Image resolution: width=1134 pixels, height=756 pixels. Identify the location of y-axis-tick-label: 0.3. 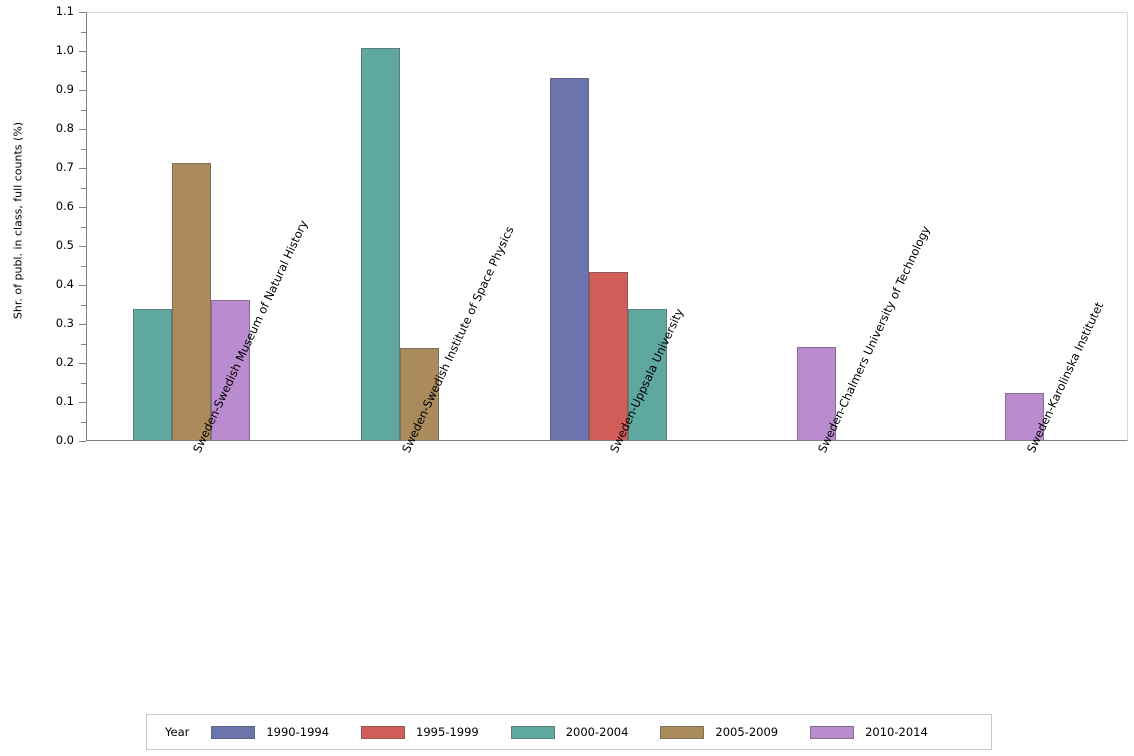
(64, 323).